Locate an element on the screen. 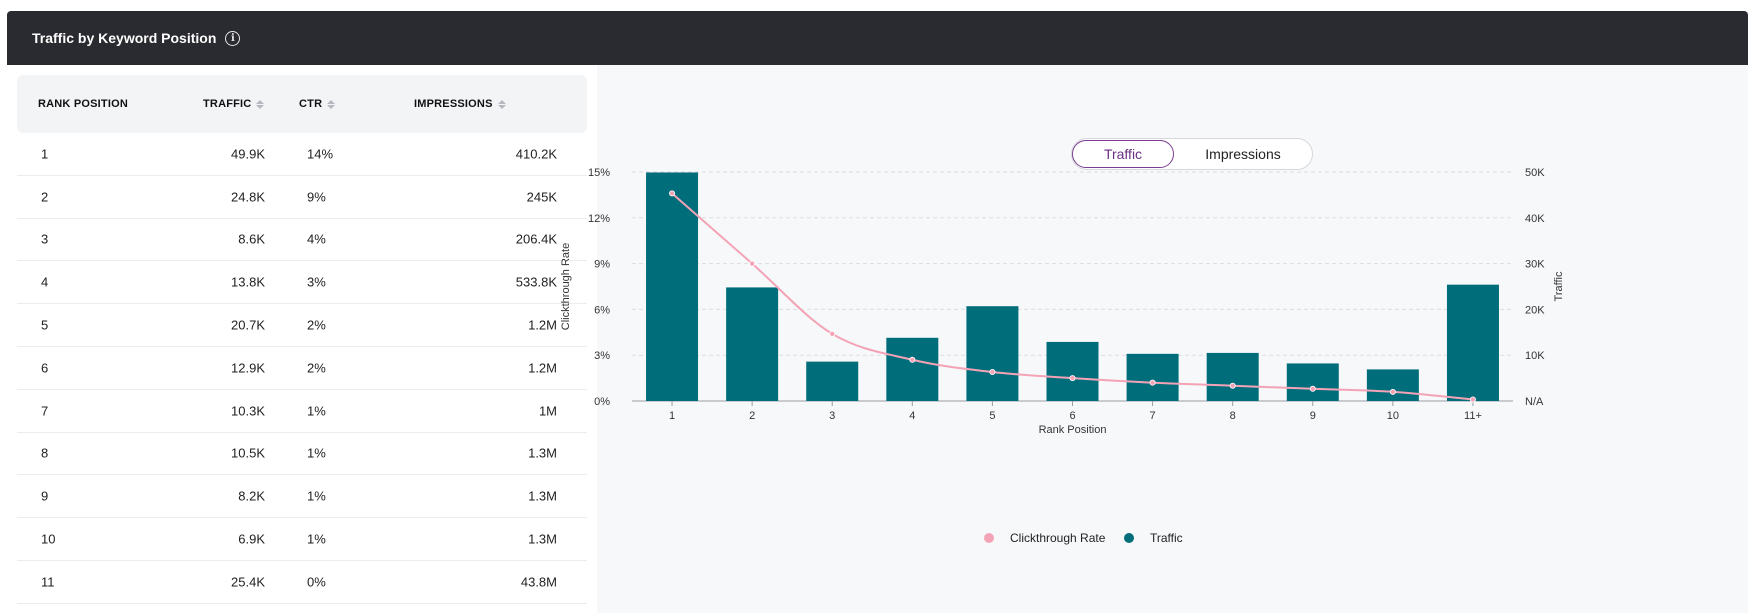 Image resolution: width=1748 pixels, height=613 pixels. y-tick-label: 0% is located at coordinates (602, 402).